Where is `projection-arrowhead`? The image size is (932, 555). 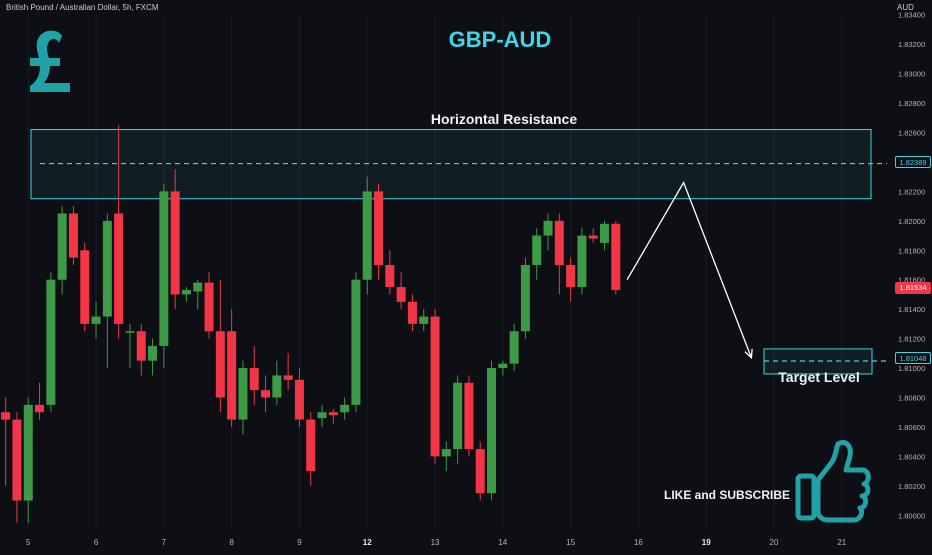 projection-arrowhead is located at coordinates (748, 354).